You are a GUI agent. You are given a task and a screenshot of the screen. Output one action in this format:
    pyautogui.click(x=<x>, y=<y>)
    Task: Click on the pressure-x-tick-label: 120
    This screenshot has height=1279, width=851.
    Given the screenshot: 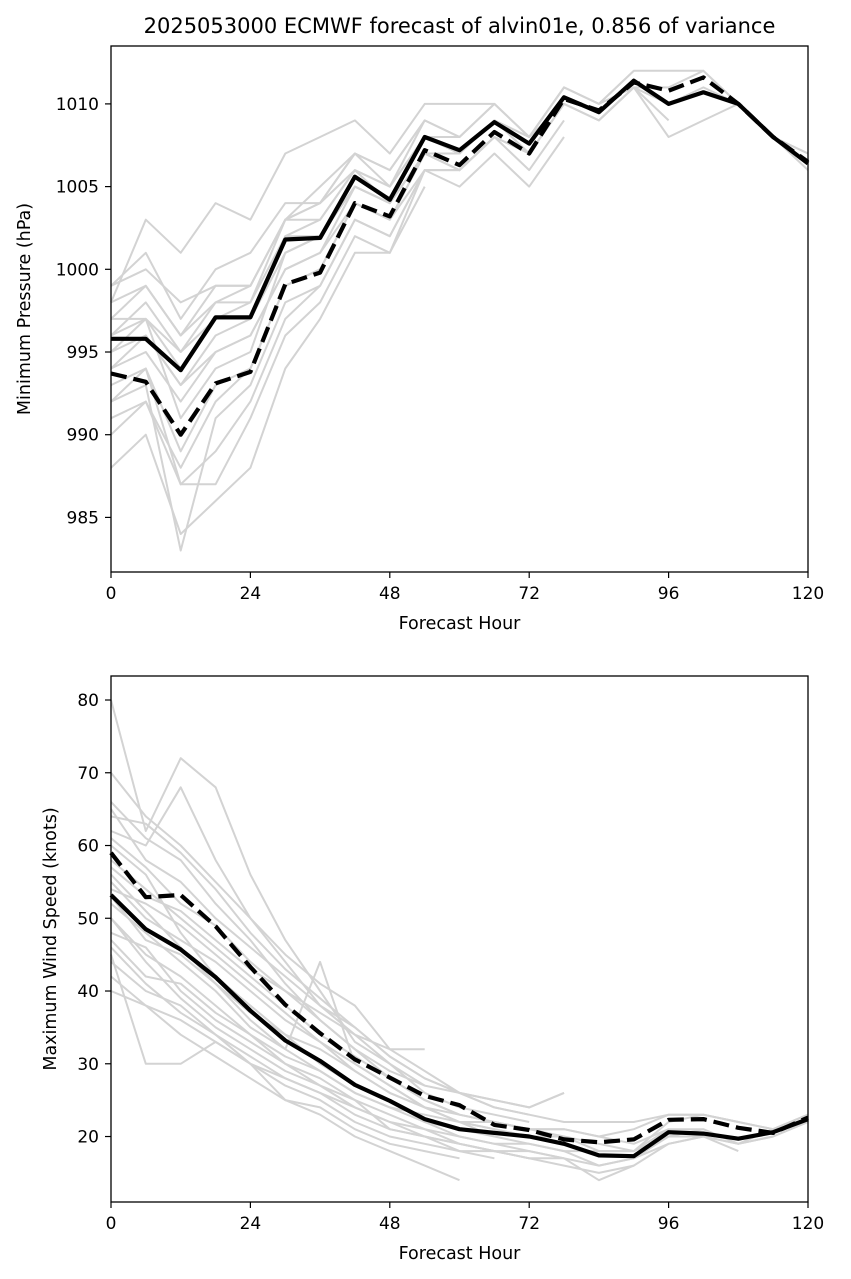 What is the action you would take?
    pyautogui.click(x=808, y=594)
    